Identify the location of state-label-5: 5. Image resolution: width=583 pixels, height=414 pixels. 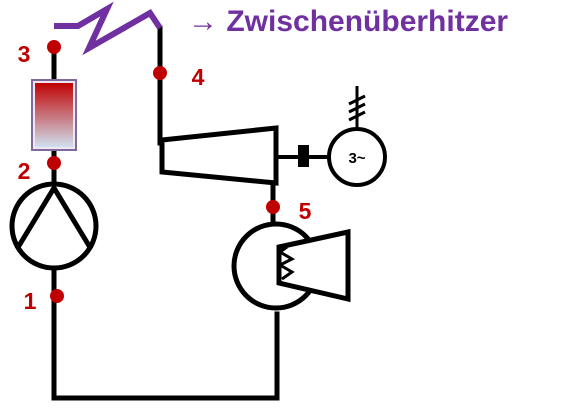
(305, 211).